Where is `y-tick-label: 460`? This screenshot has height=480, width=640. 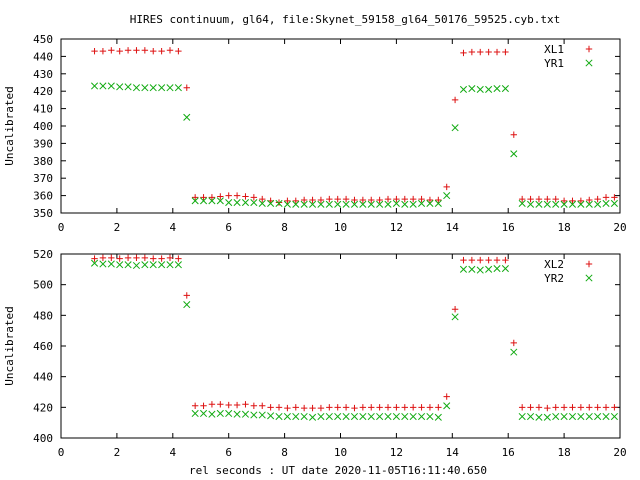 y-tick-label: 460 is located at coordinates (43, 346).